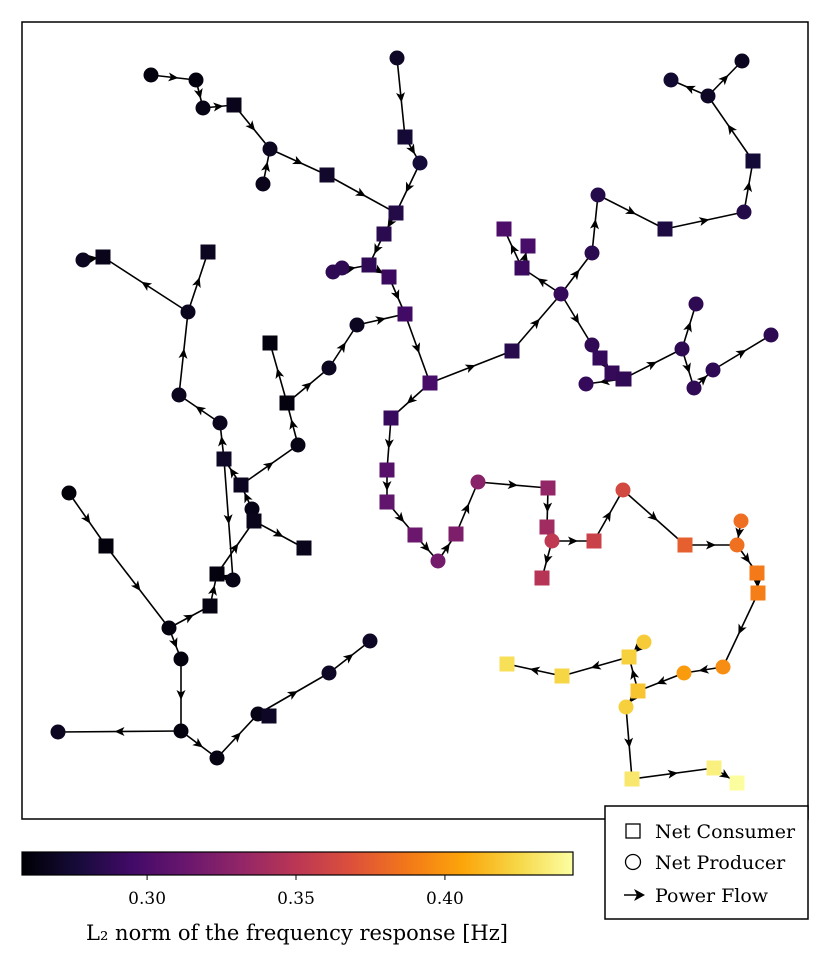 This screenshot has width=830, height=969. What do you see at coordinates (720, 863) in the screenshot?
I see `legend-producer-label: Net Producer` at bounding box center [720, 863].